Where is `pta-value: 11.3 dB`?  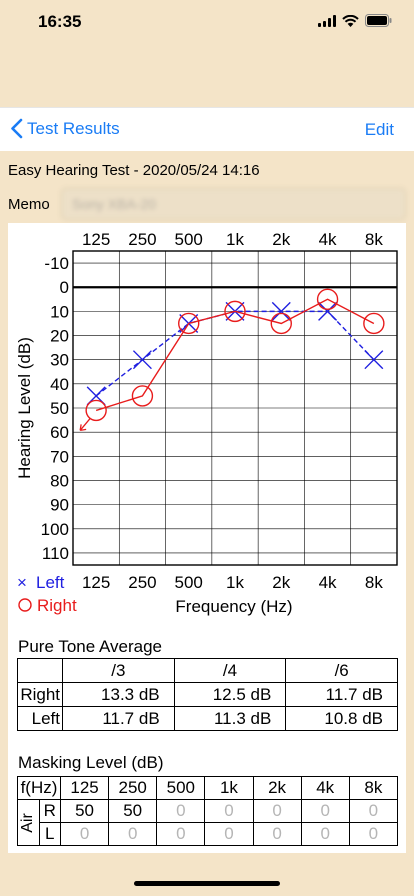
pta-value: 11.3 dB is located at coordinates (230, 718).